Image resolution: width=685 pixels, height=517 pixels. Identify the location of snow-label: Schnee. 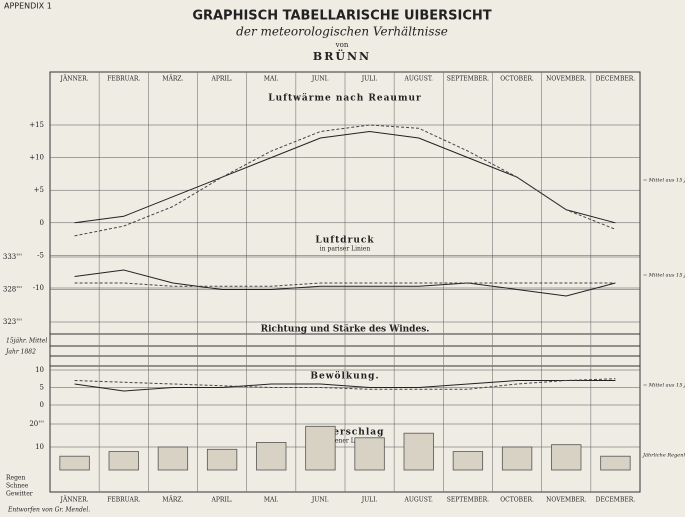
(17, 486).